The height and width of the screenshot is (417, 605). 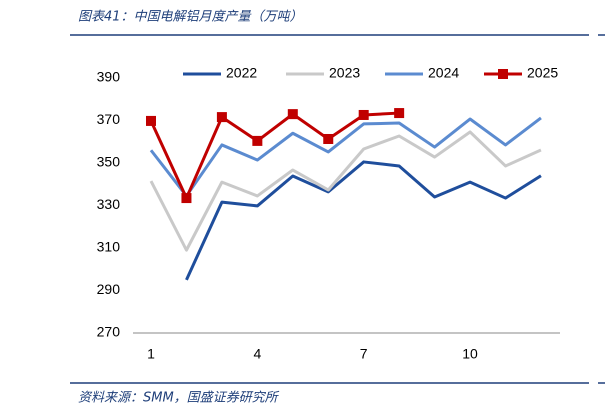 I want to click on legend-marker, so click(x=503, y=74).